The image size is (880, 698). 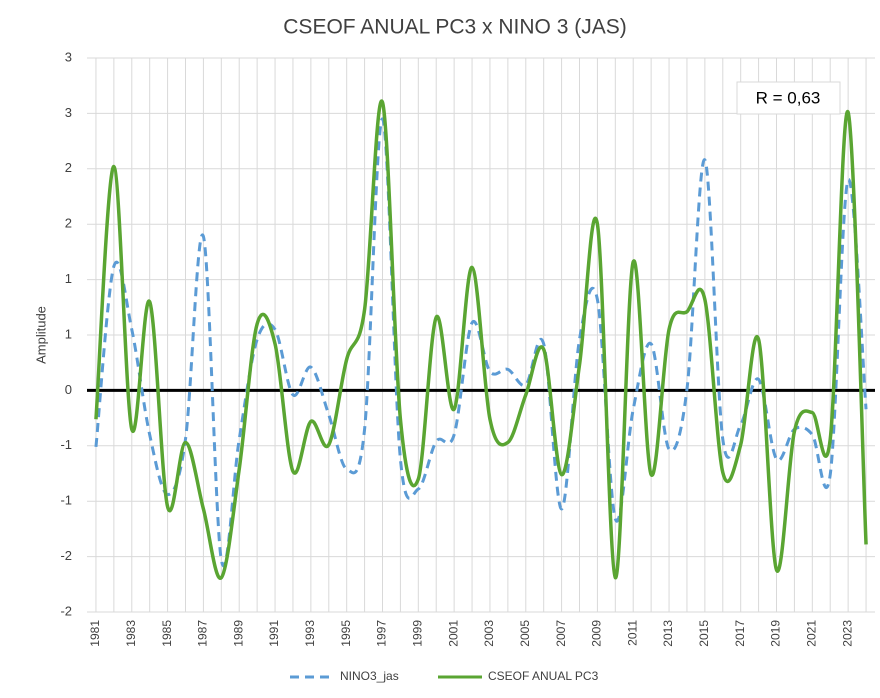 What do you see at coordinates (543, 676) in the screenshot?
I see `legend-label: CSEOF ANUAL PC3` at bounding box center [543, 676].